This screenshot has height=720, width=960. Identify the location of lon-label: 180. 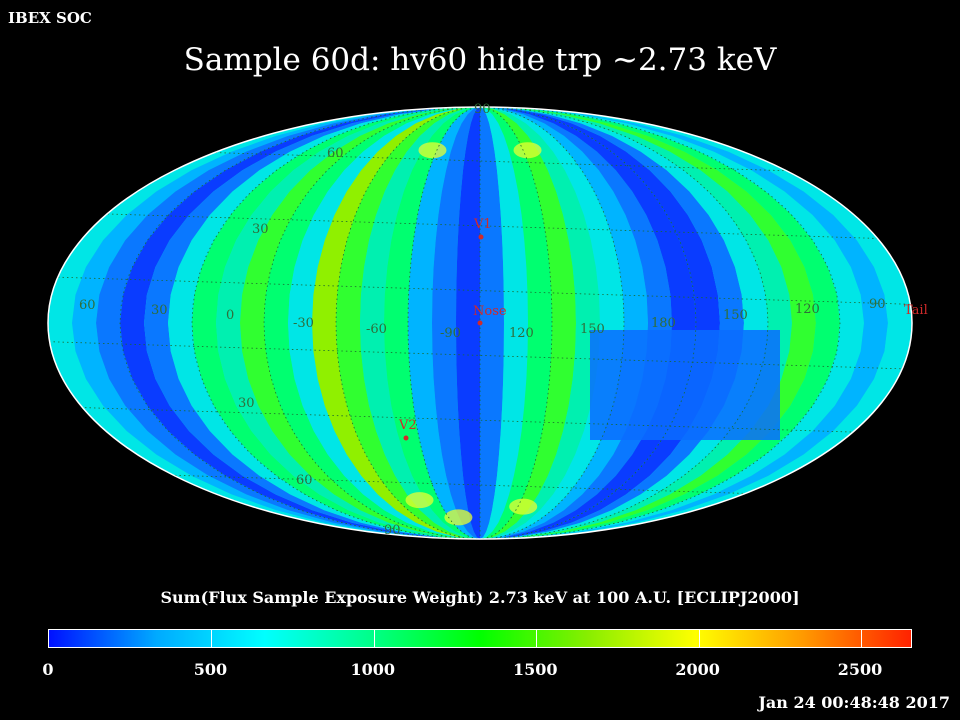
(663, 323).